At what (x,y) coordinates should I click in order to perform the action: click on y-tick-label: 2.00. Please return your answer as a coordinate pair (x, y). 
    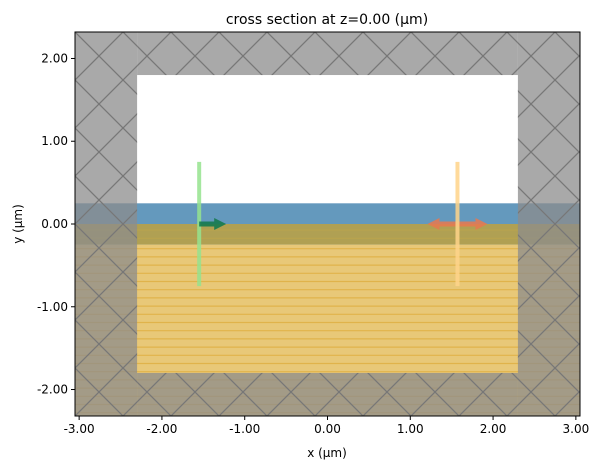
    Looking at the image, I should click on (54, 58).